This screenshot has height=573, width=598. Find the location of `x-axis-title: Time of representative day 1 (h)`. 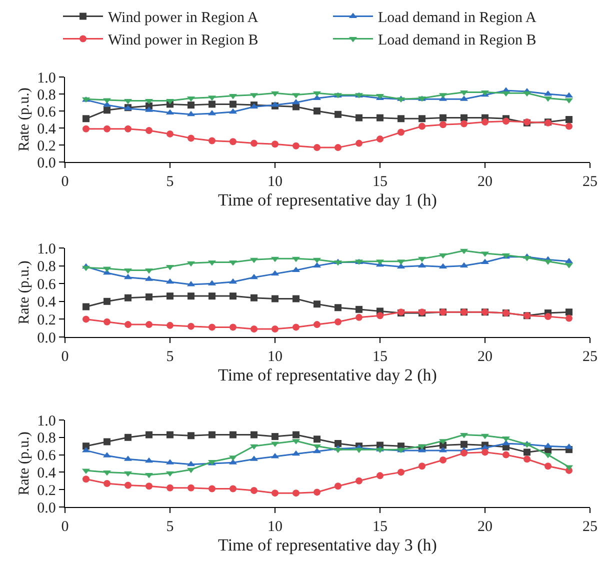

x-axis-title: Time of representative day 1 (h) is located at coordinates (327, 200).